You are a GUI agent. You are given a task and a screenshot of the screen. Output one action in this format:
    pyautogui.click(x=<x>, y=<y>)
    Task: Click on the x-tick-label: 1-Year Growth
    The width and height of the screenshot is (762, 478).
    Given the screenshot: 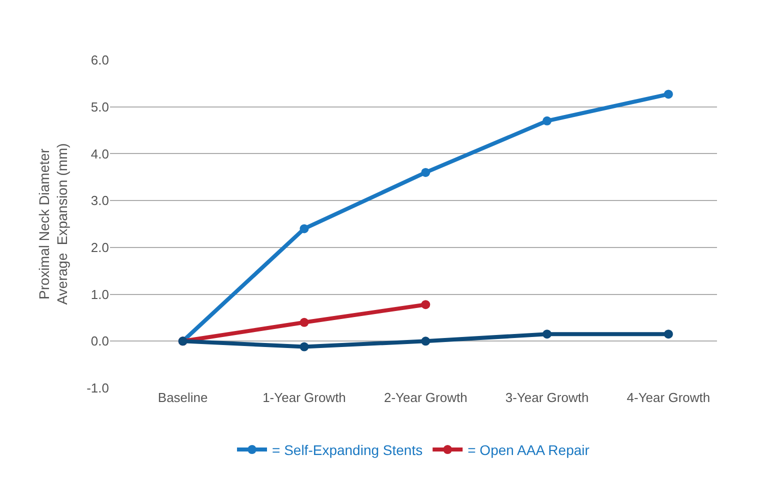 What is the action you would take?
    pyautogui.click(x=304, y=397)
    